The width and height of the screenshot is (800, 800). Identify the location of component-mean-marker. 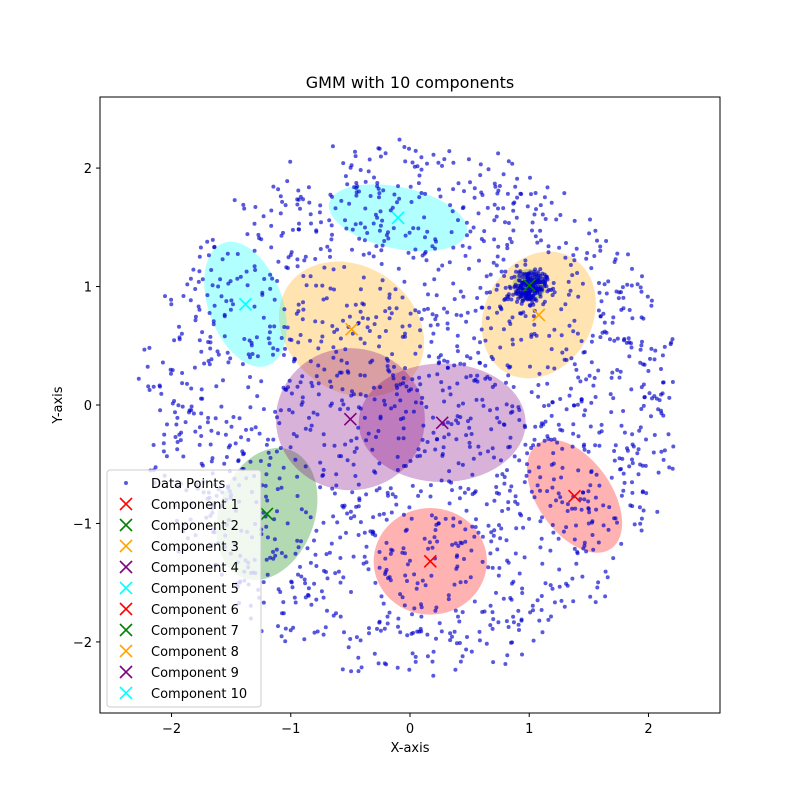
(350, 419).